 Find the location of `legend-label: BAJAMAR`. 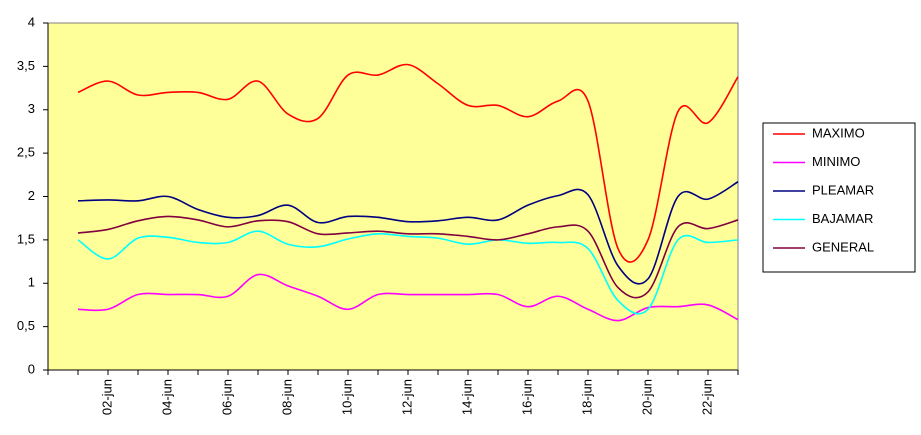

legend-label: BAJAMAR is located at coordinates (842, 218).